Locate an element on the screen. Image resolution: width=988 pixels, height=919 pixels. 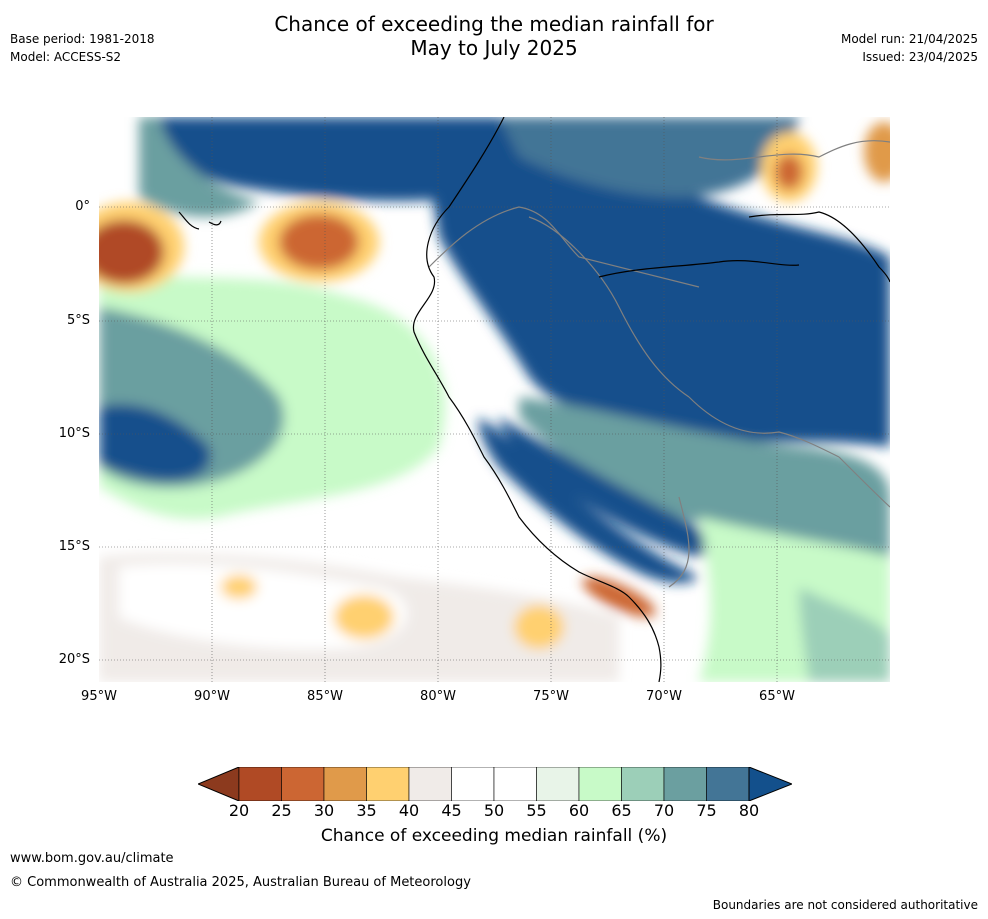
region-blue-amazon is located at coordinates (659, 301).